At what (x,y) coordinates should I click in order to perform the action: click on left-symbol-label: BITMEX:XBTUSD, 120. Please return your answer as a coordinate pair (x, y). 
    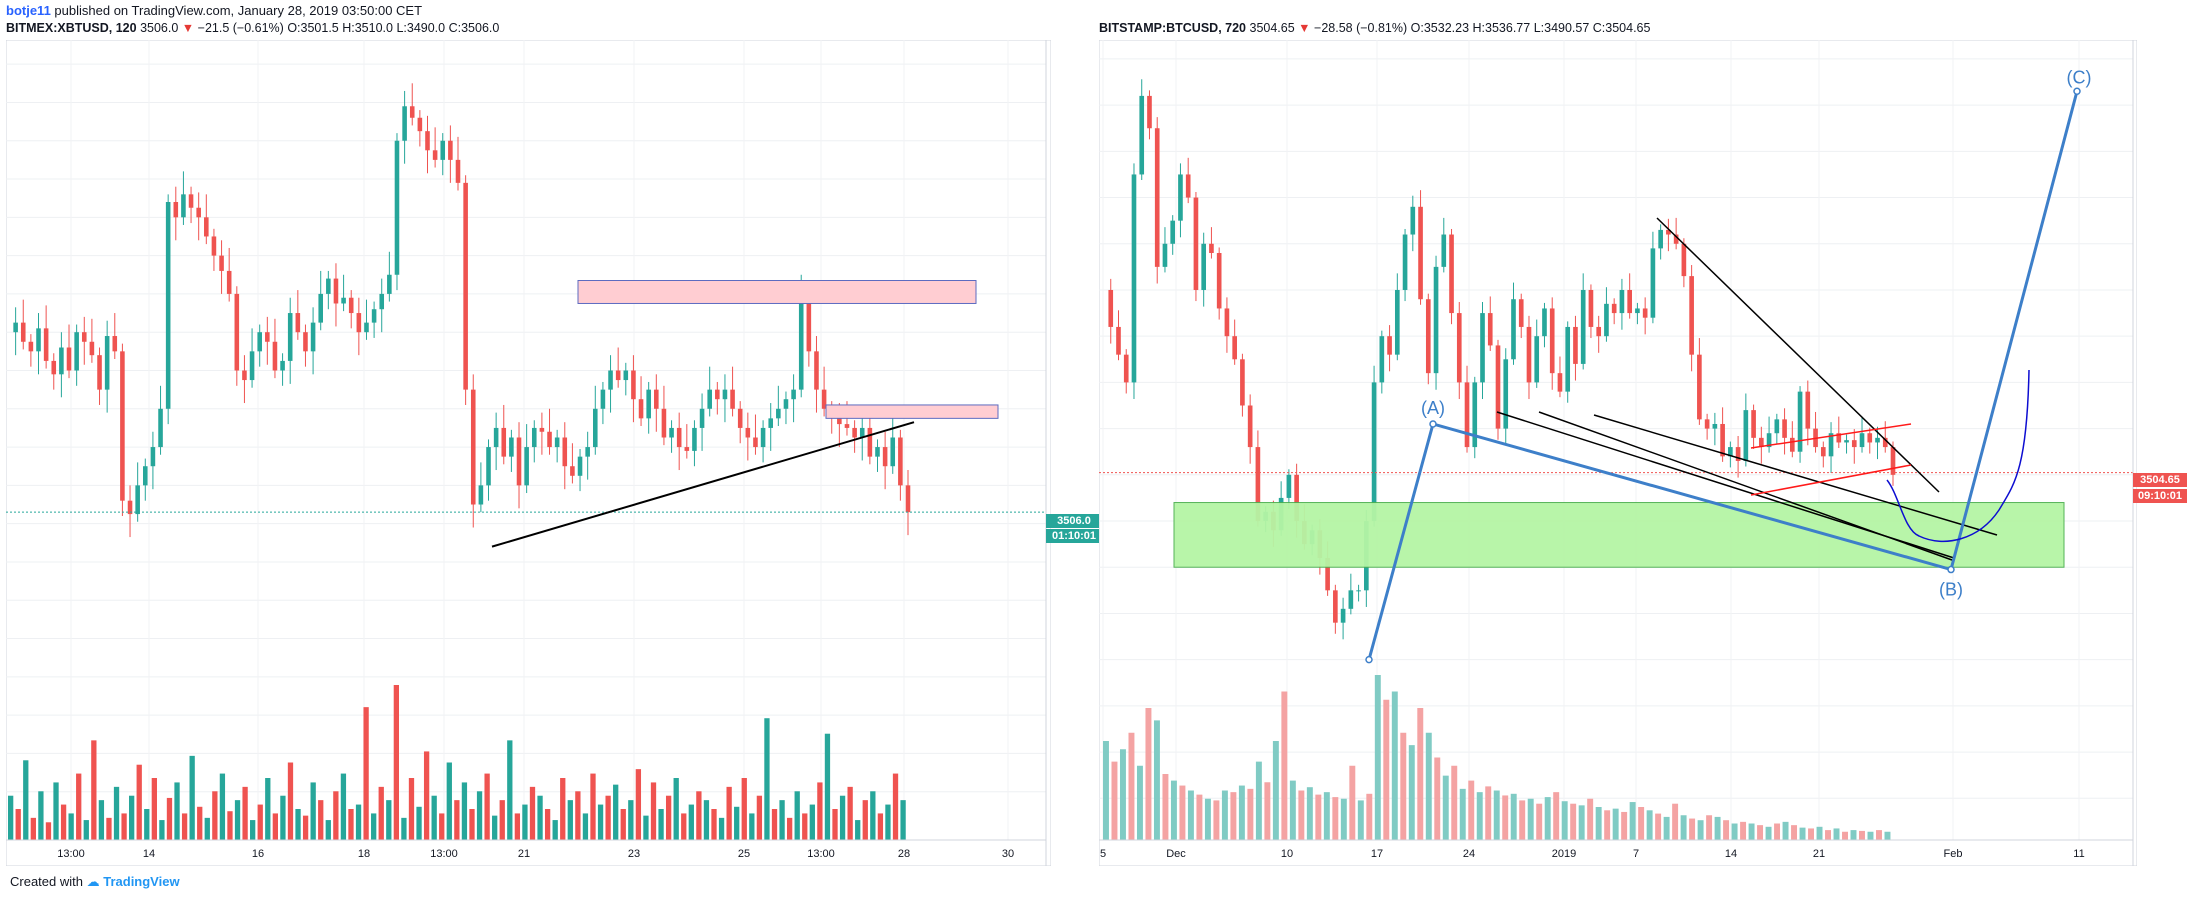
    Looking at the image, I should click on (71, 28).